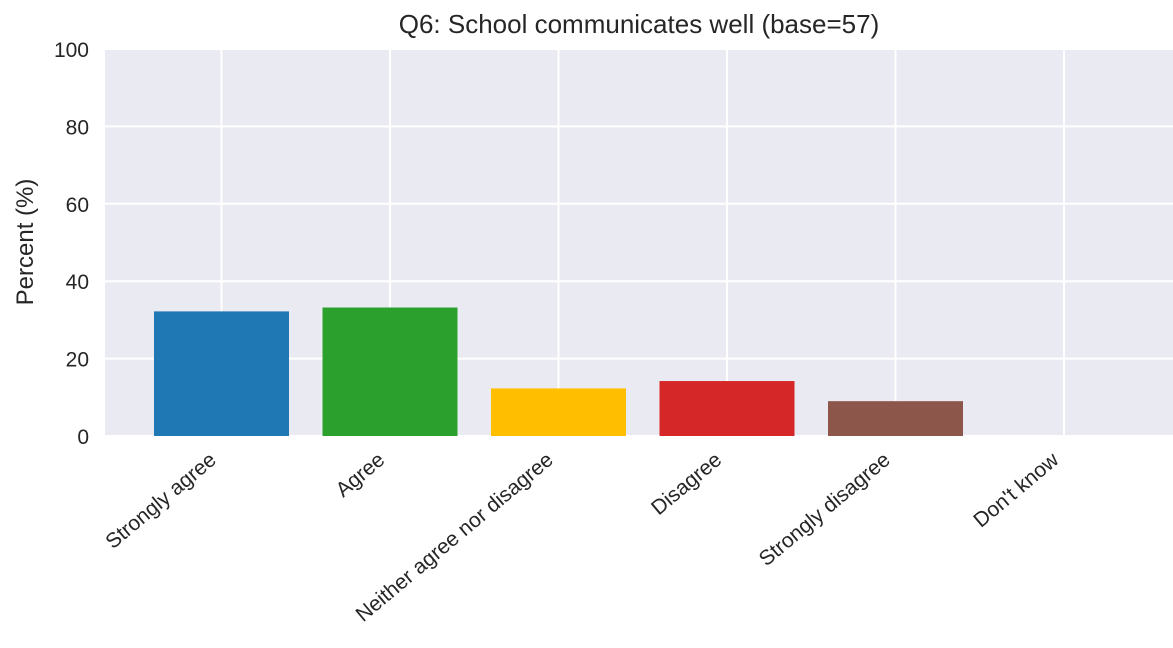 This screenshot has width=1173, height=648. I want to click on y-tick-label: 100, so click(71, 50).